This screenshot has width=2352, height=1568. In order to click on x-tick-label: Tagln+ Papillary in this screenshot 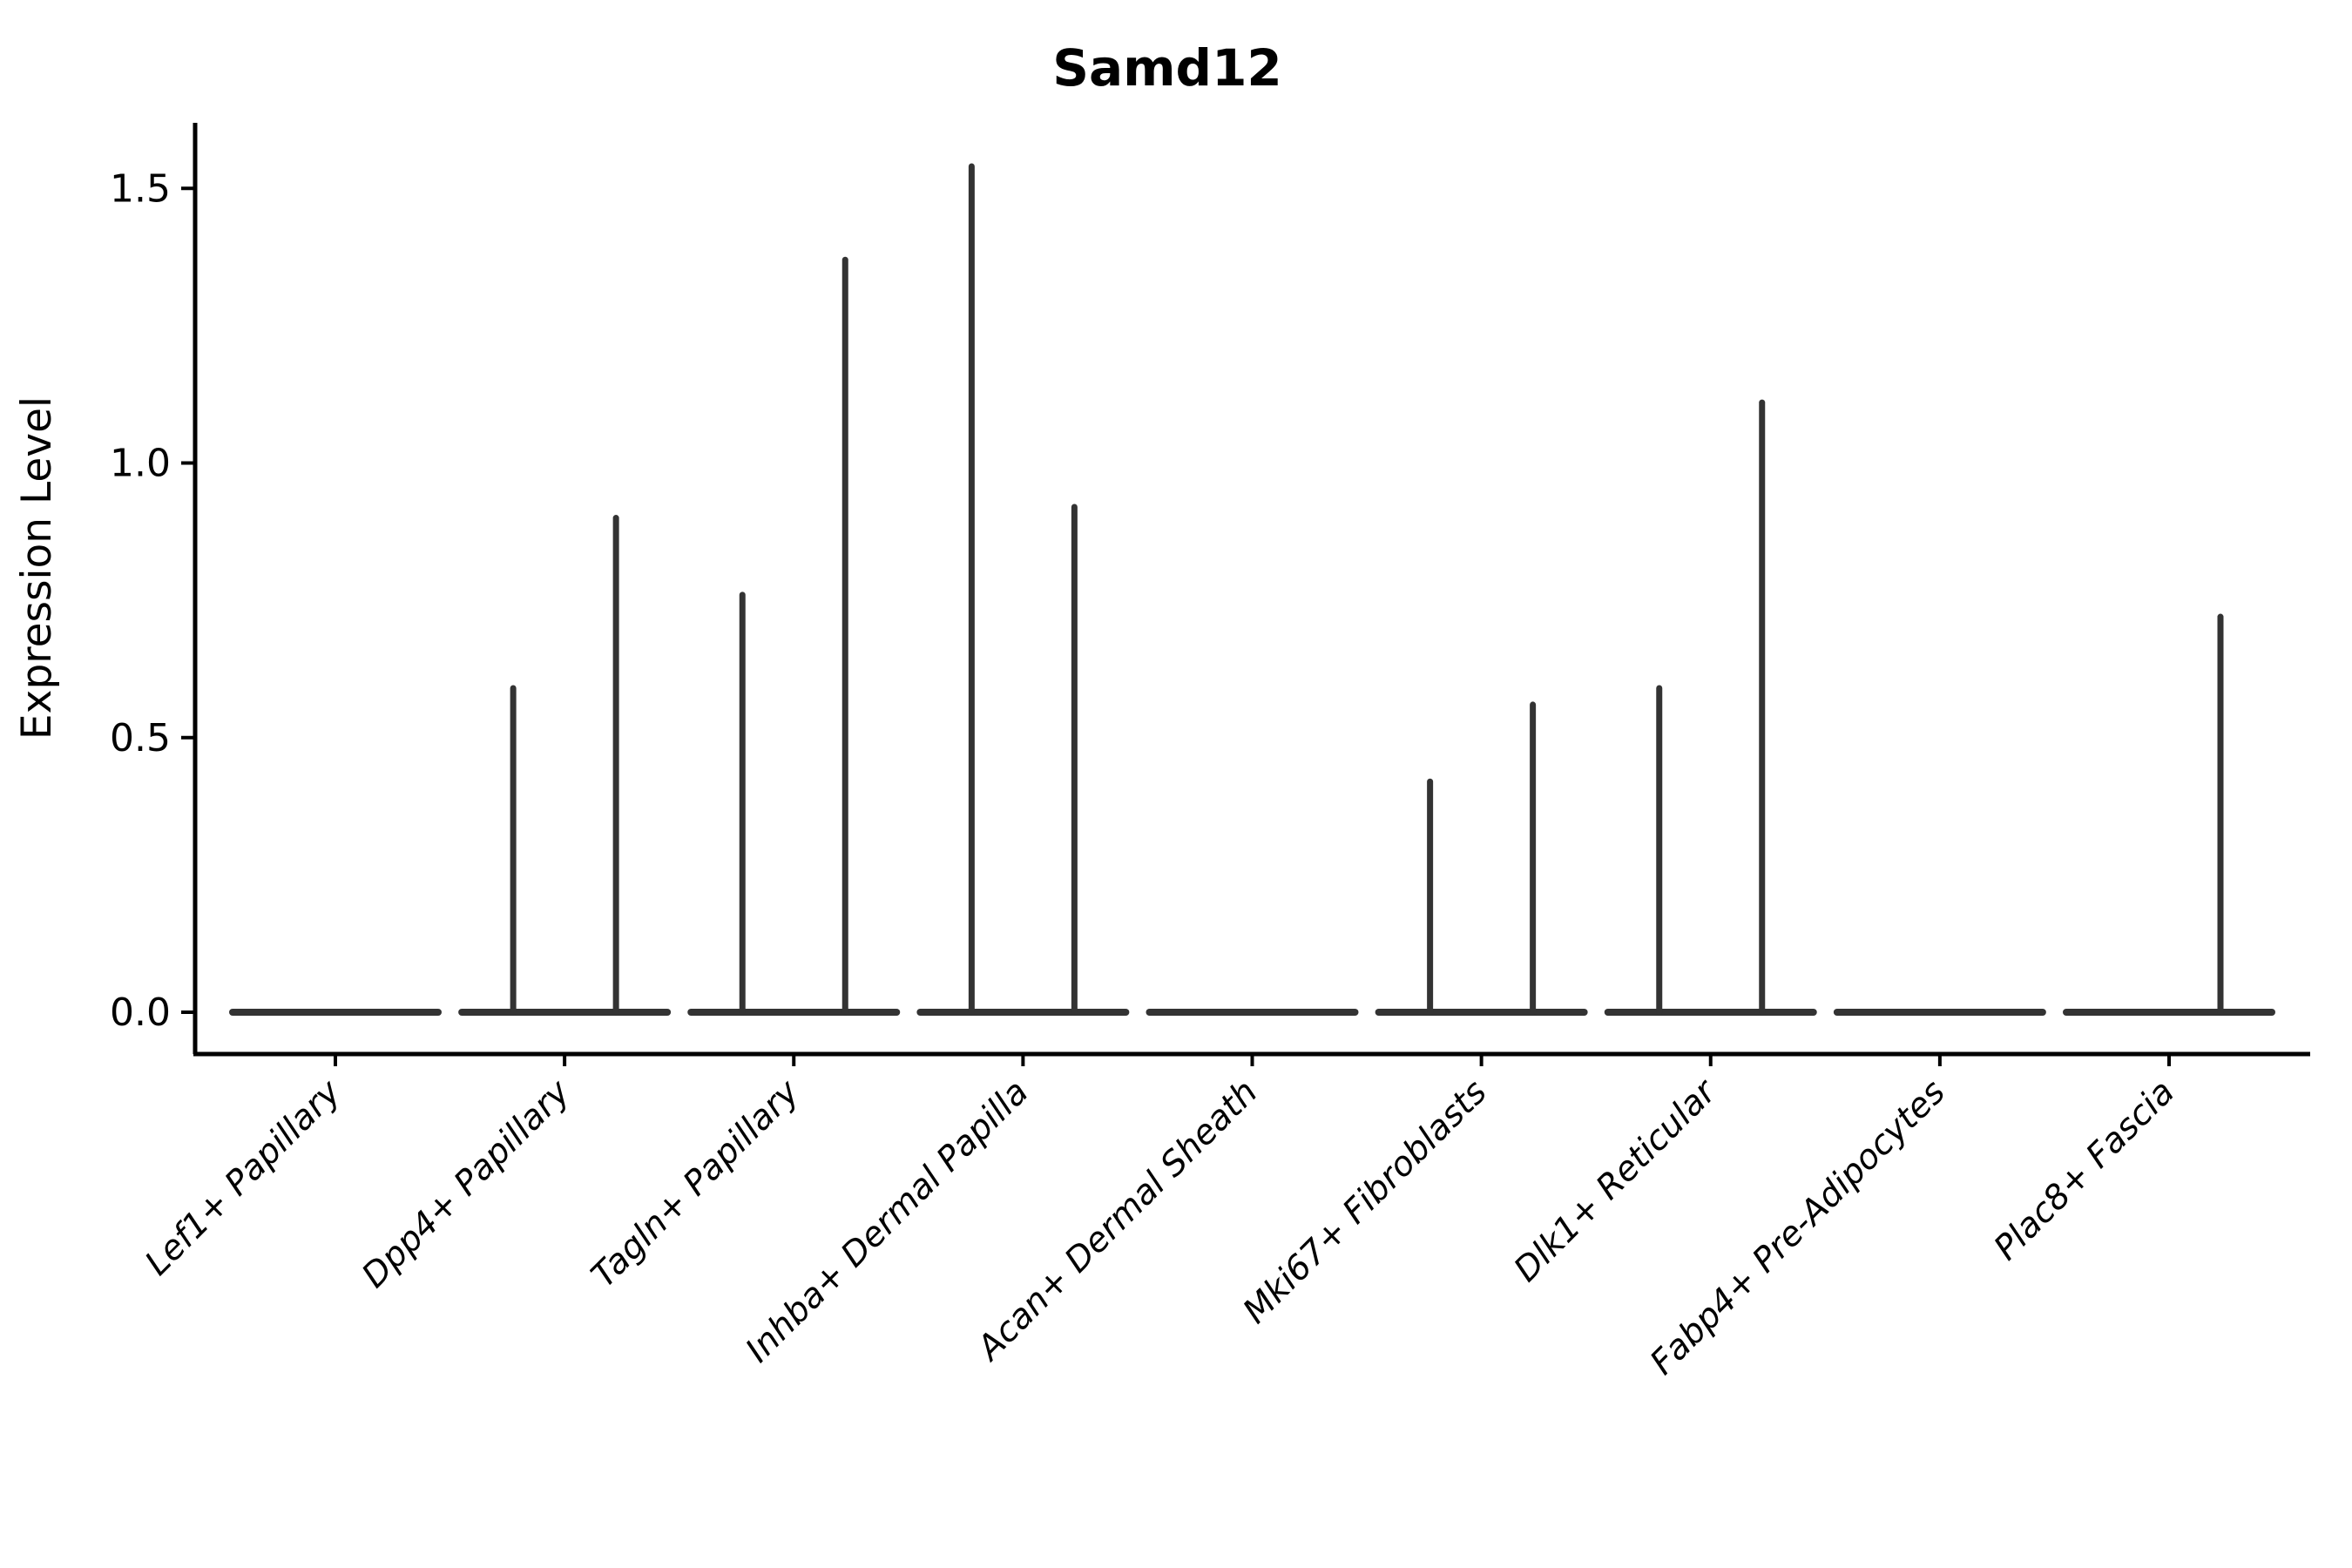, I will do `click(697, 1183)`.